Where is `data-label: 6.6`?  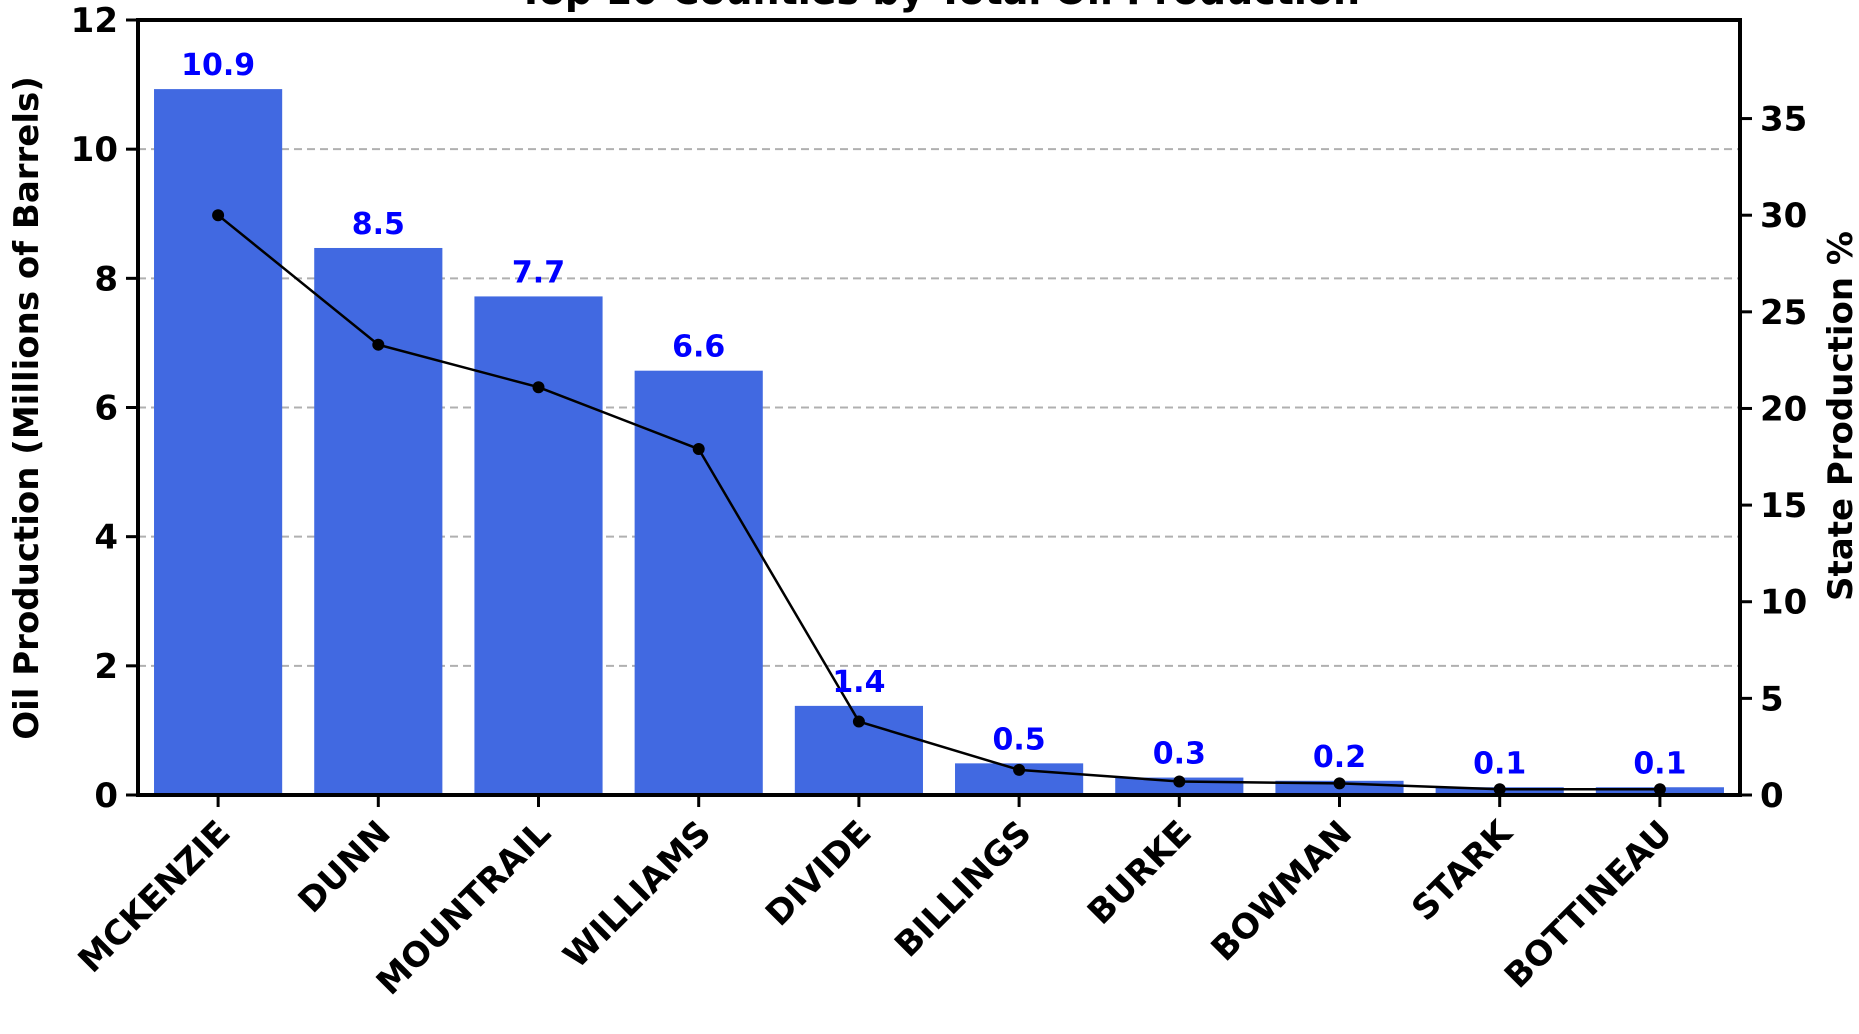
data-label: 6.6 is located at coordinates (698, 347).